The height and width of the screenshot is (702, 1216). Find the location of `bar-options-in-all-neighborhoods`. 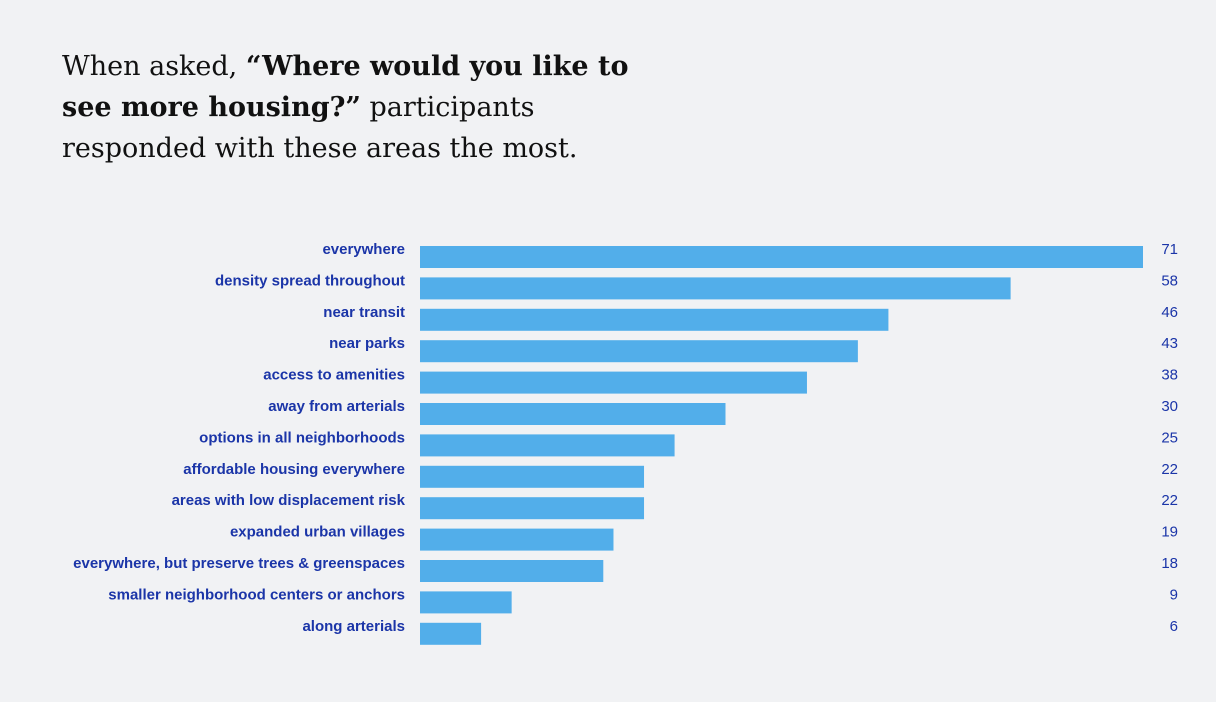

bar-options-in-all-neighborhoods is located at coordinates (547, 445).